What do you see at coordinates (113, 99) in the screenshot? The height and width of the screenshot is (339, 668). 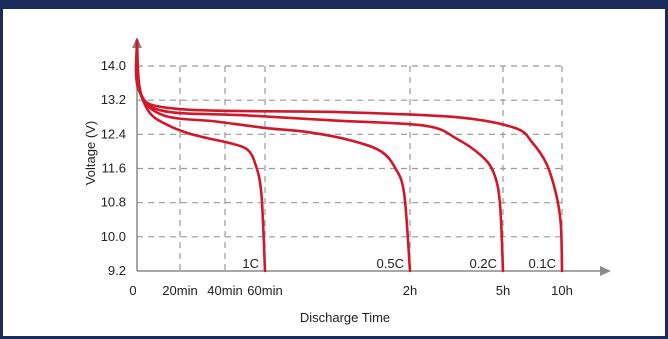 I see `y-tick-label: 13.2` at bounding box center [113, 99].